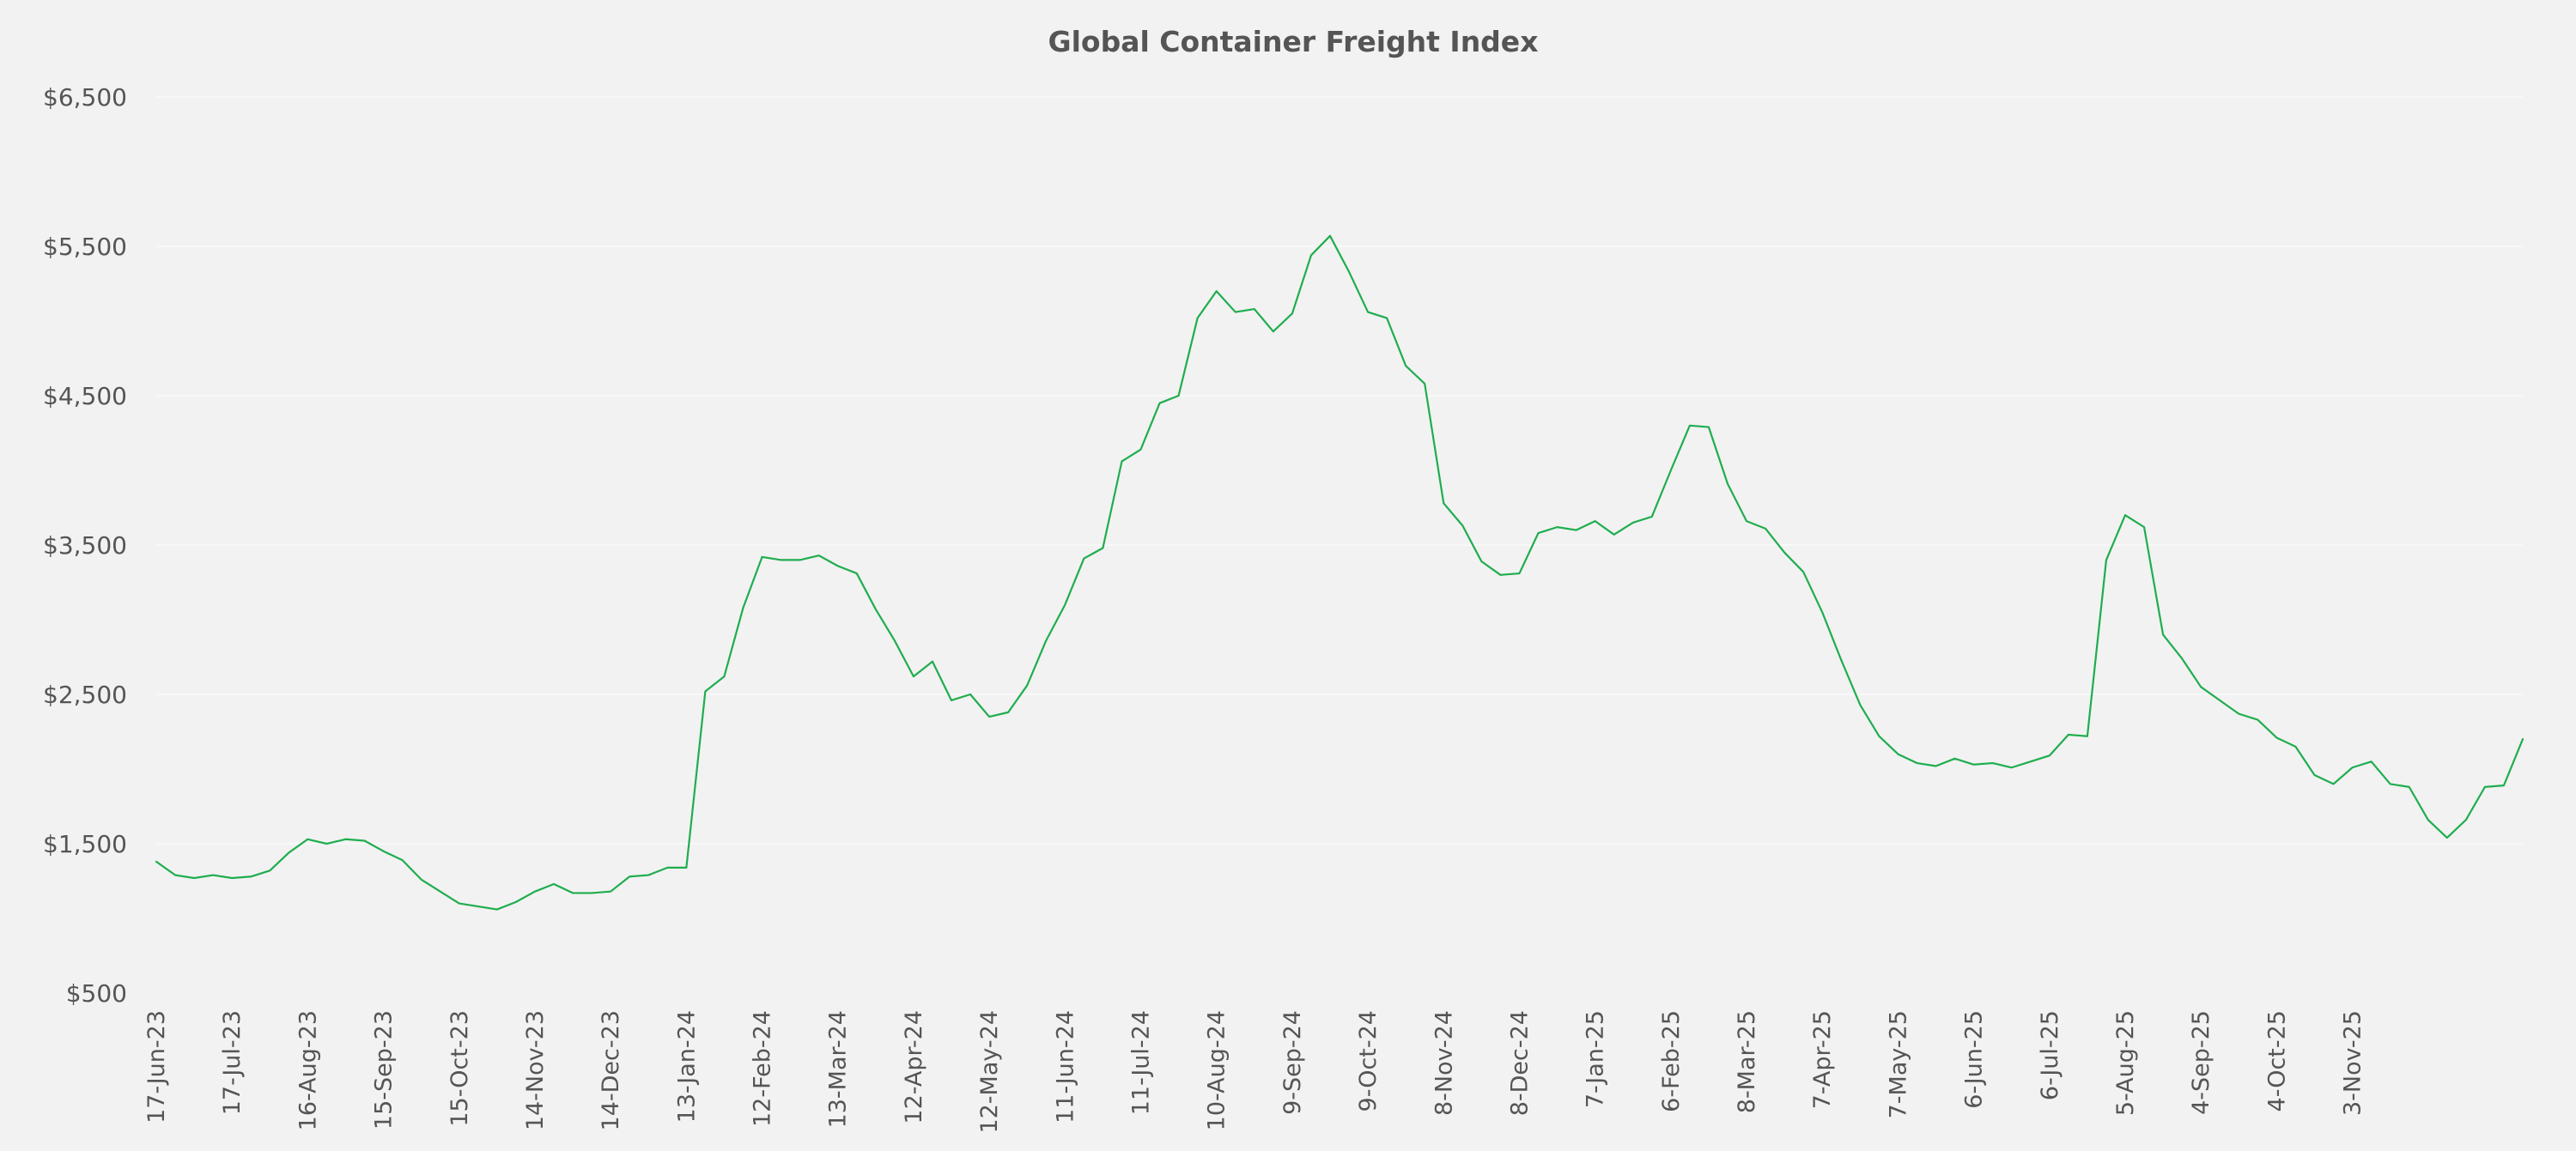  What do you see at coordinates (1217, 1070) in the screenshot?
I see `x-tick-label: 10-Aug-24` at bounding box center [1217, 1070].